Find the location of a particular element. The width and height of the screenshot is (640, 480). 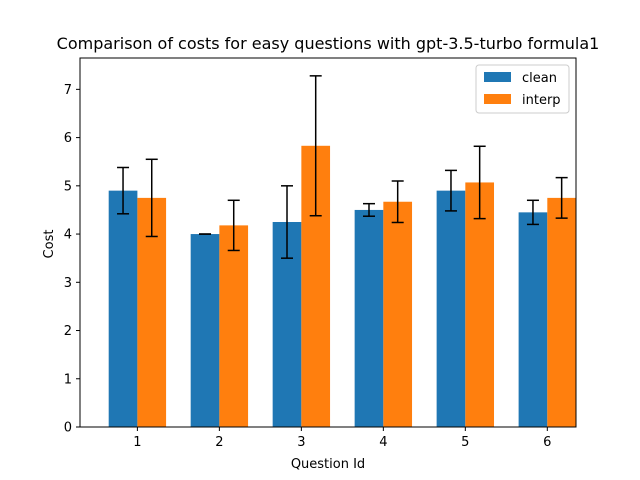

x-tick-label: 5 is located at coordinates (465, 442).